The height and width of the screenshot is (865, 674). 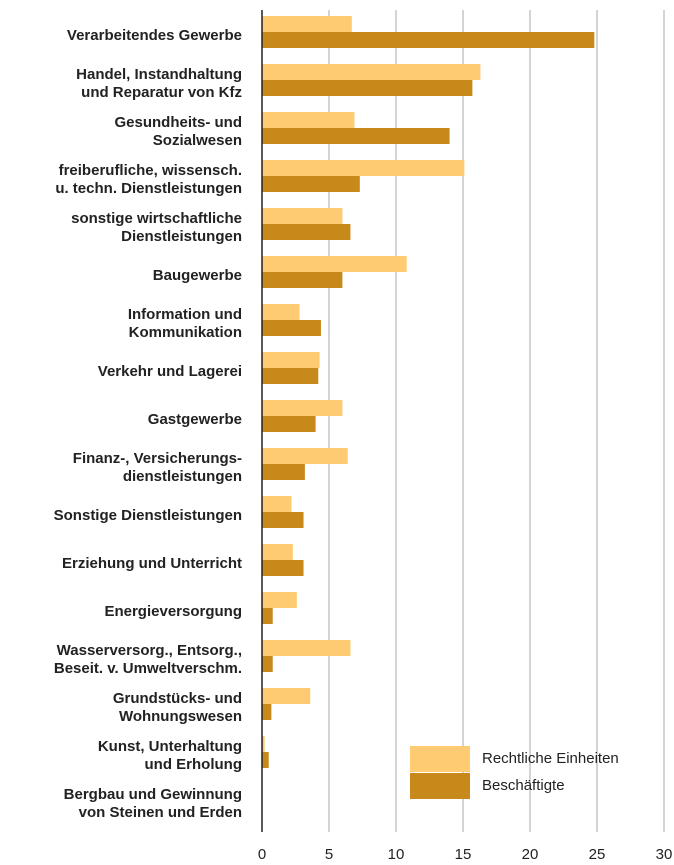 What do you see at coordinates (597, 854) in the screenshot?
I see `x-tick-label: 25` at bounding box center [597, 854].